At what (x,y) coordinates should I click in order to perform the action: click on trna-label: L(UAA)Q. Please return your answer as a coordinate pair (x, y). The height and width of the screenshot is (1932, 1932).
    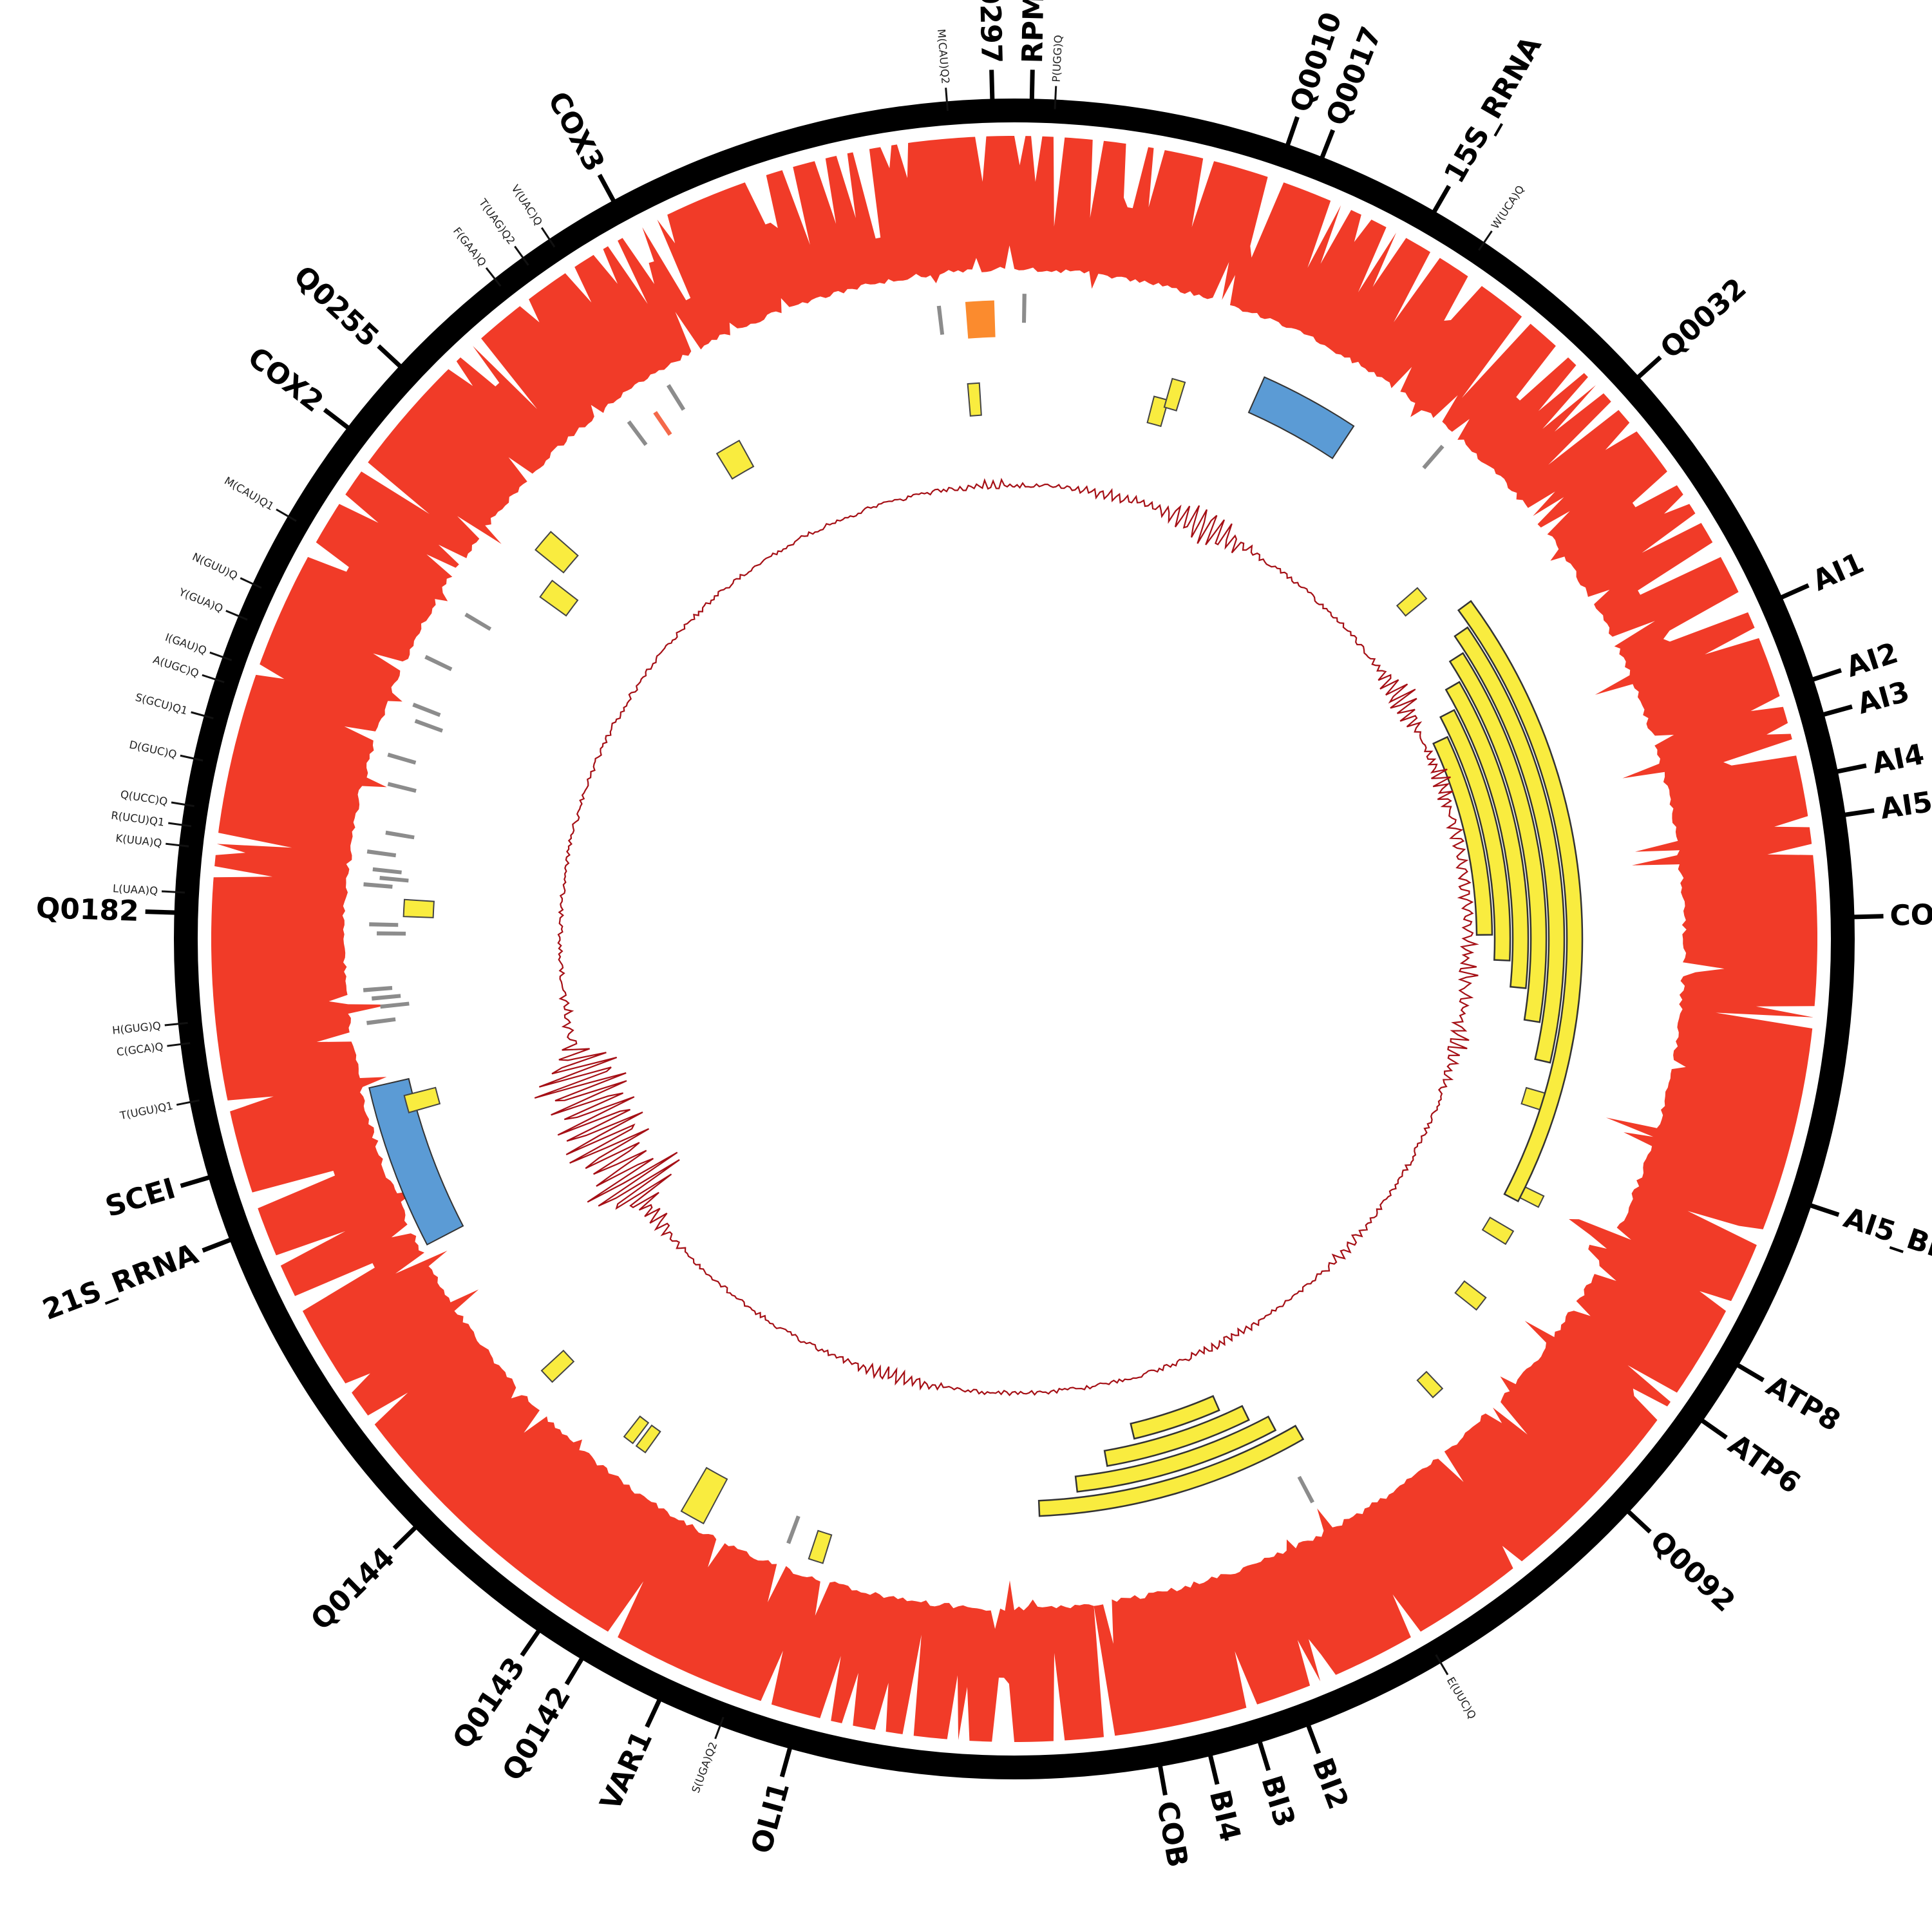
    Looking at the image, I should click on (135, 889).